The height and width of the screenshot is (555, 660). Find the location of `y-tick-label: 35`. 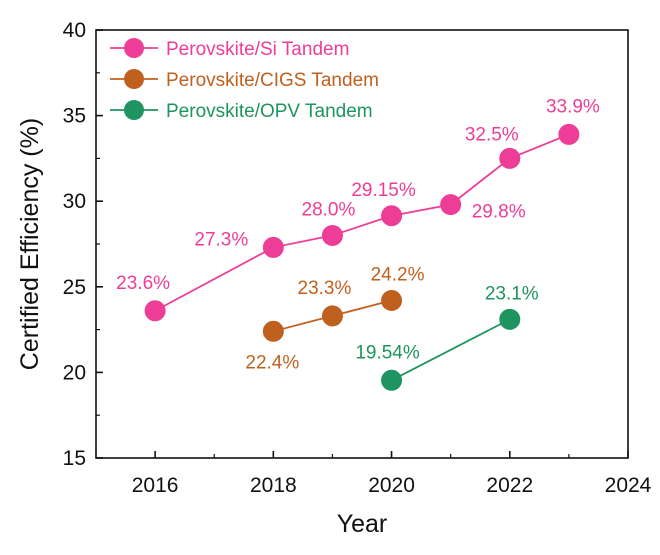

y-tick-label: 35 is located at coordinates (74, 116).